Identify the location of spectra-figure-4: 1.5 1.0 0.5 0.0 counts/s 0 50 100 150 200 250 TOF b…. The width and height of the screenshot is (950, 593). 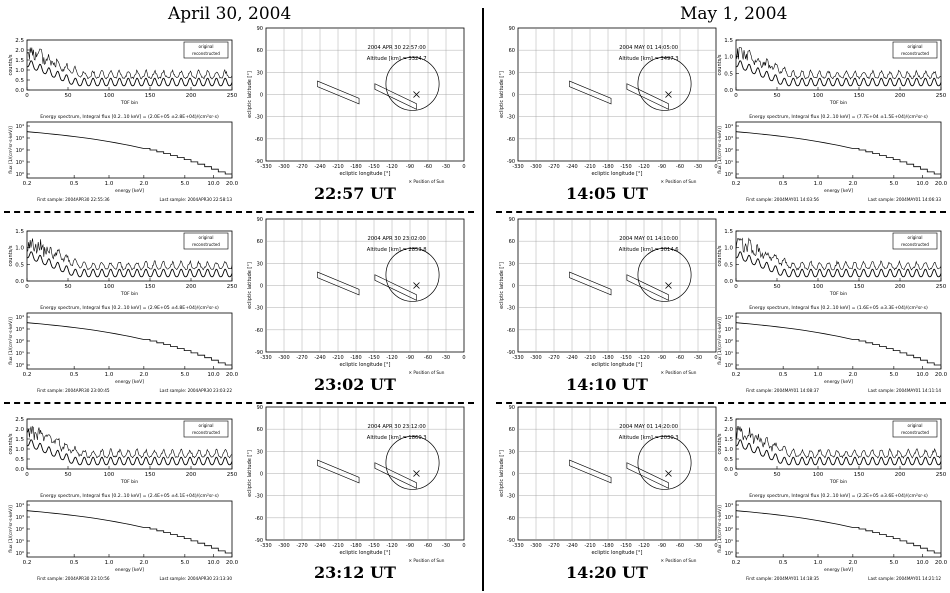
(830, 305).